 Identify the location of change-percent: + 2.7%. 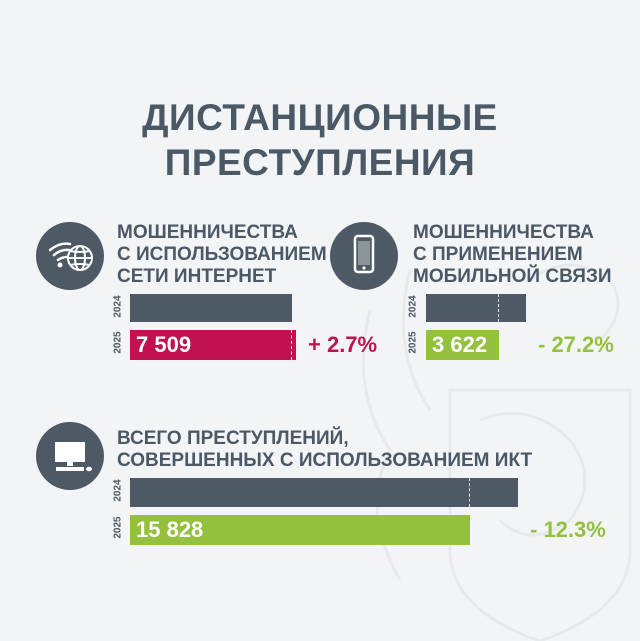
(343, 344).